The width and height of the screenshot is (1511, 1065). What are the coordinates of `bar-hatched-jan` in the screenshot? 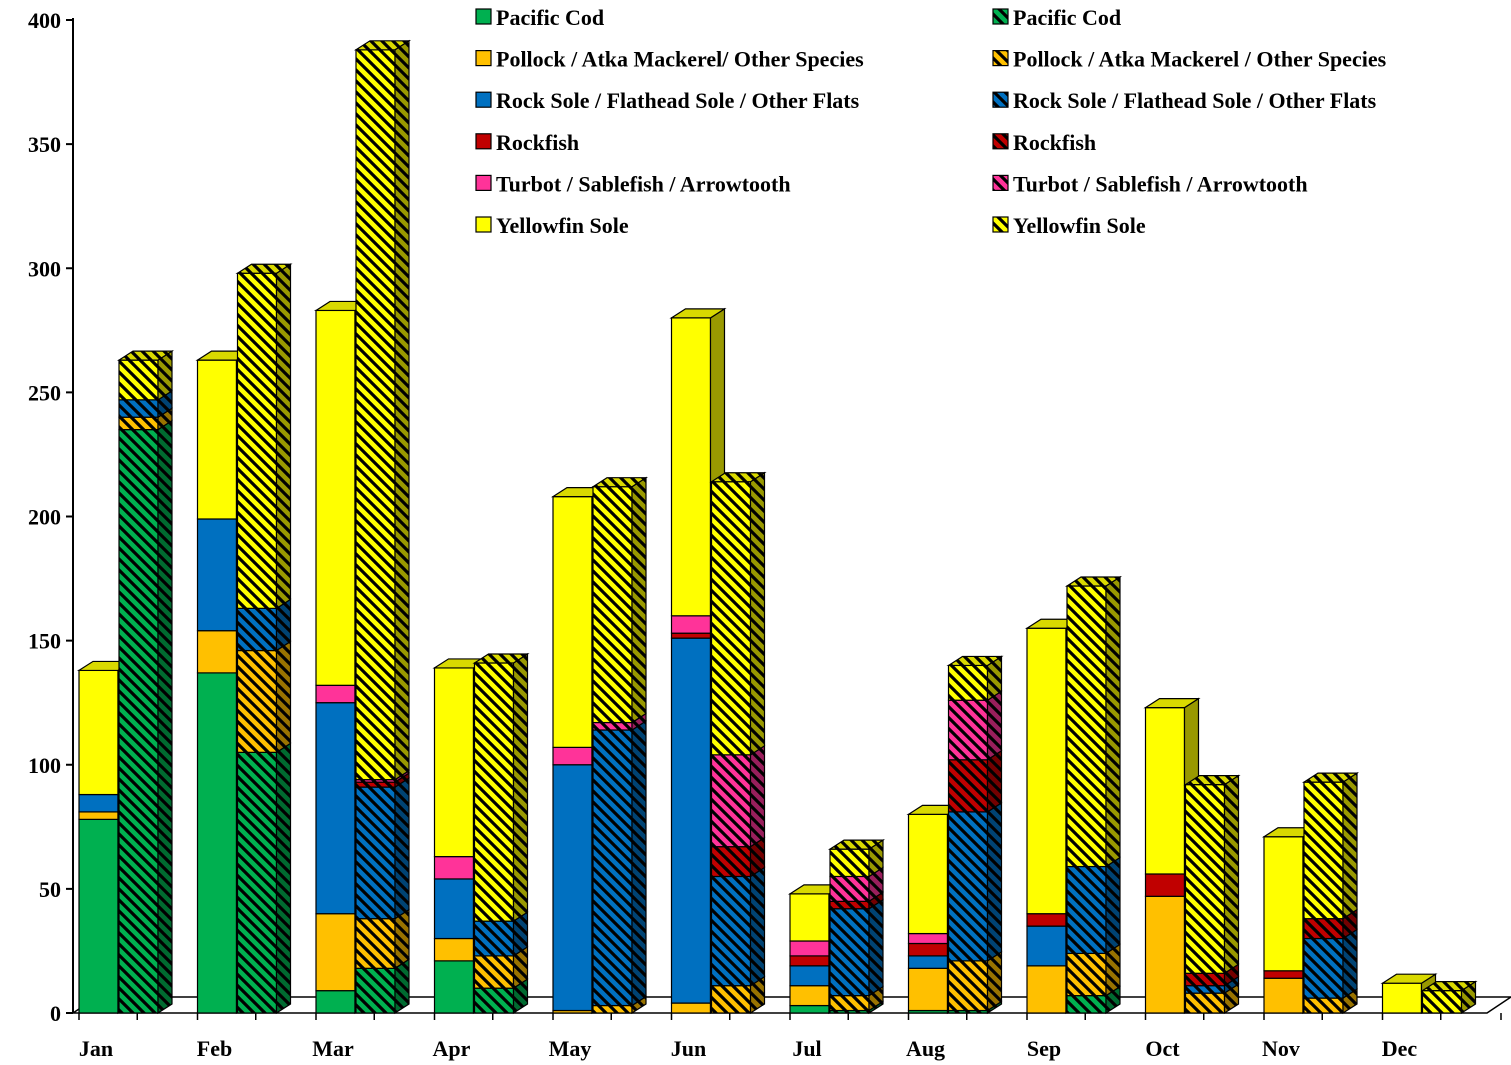 It's located at (145, 682).